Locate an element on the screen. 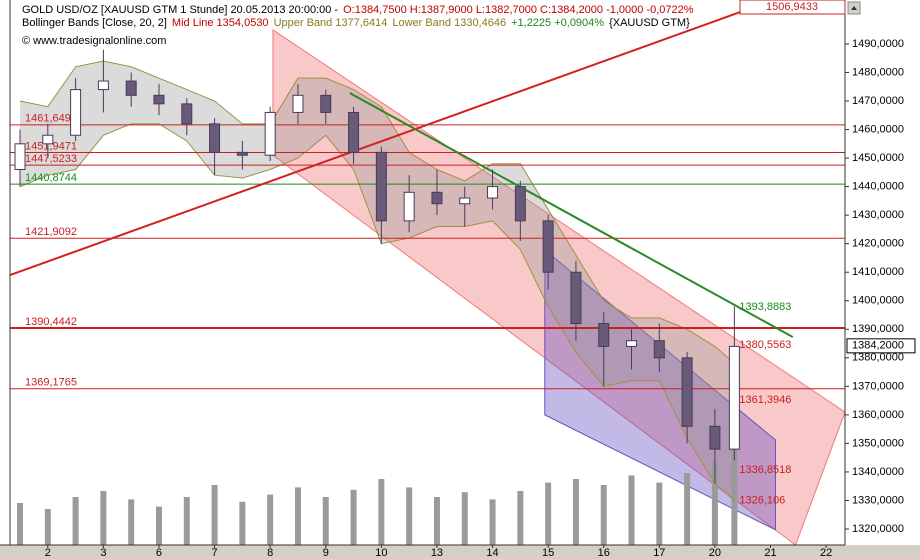  level-label: 1440,8744 is located at coordinates (51, 178).